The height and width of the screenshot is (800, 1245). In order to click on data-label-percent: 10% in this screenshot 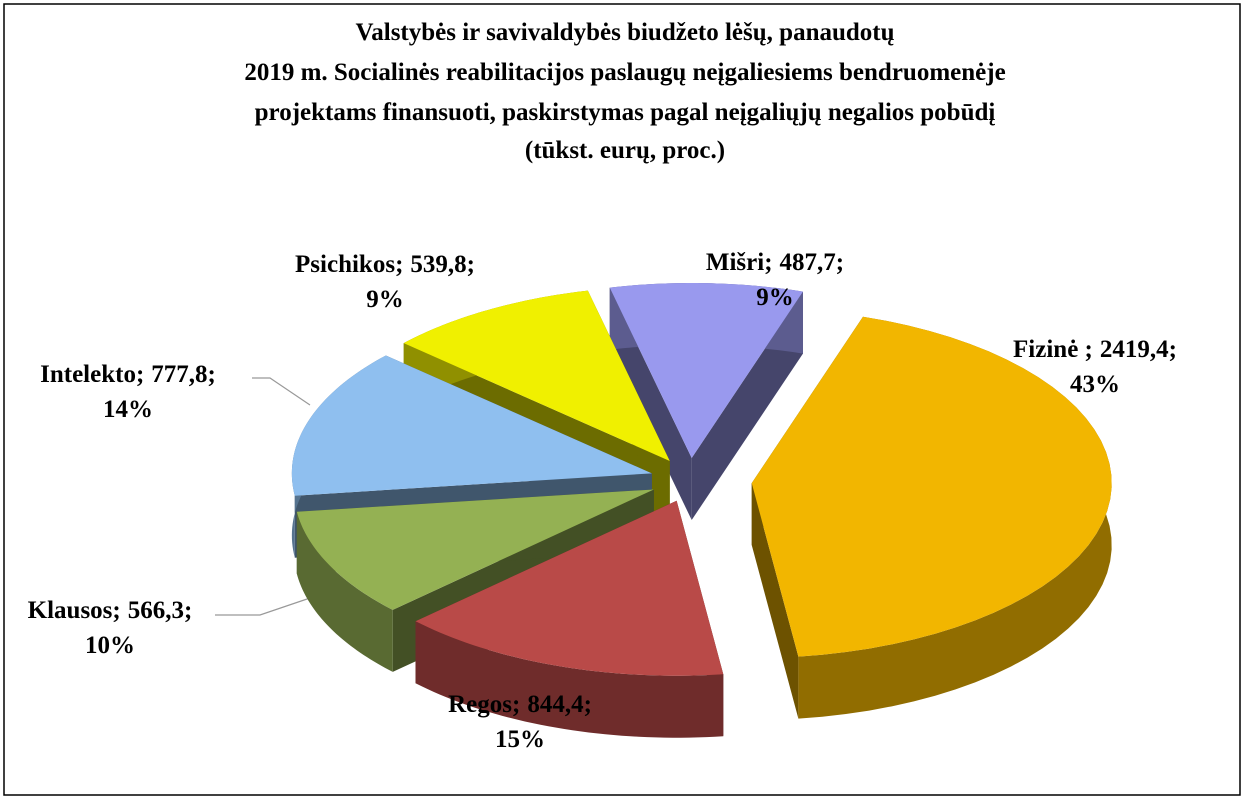, I will do `click(110, 645)`.